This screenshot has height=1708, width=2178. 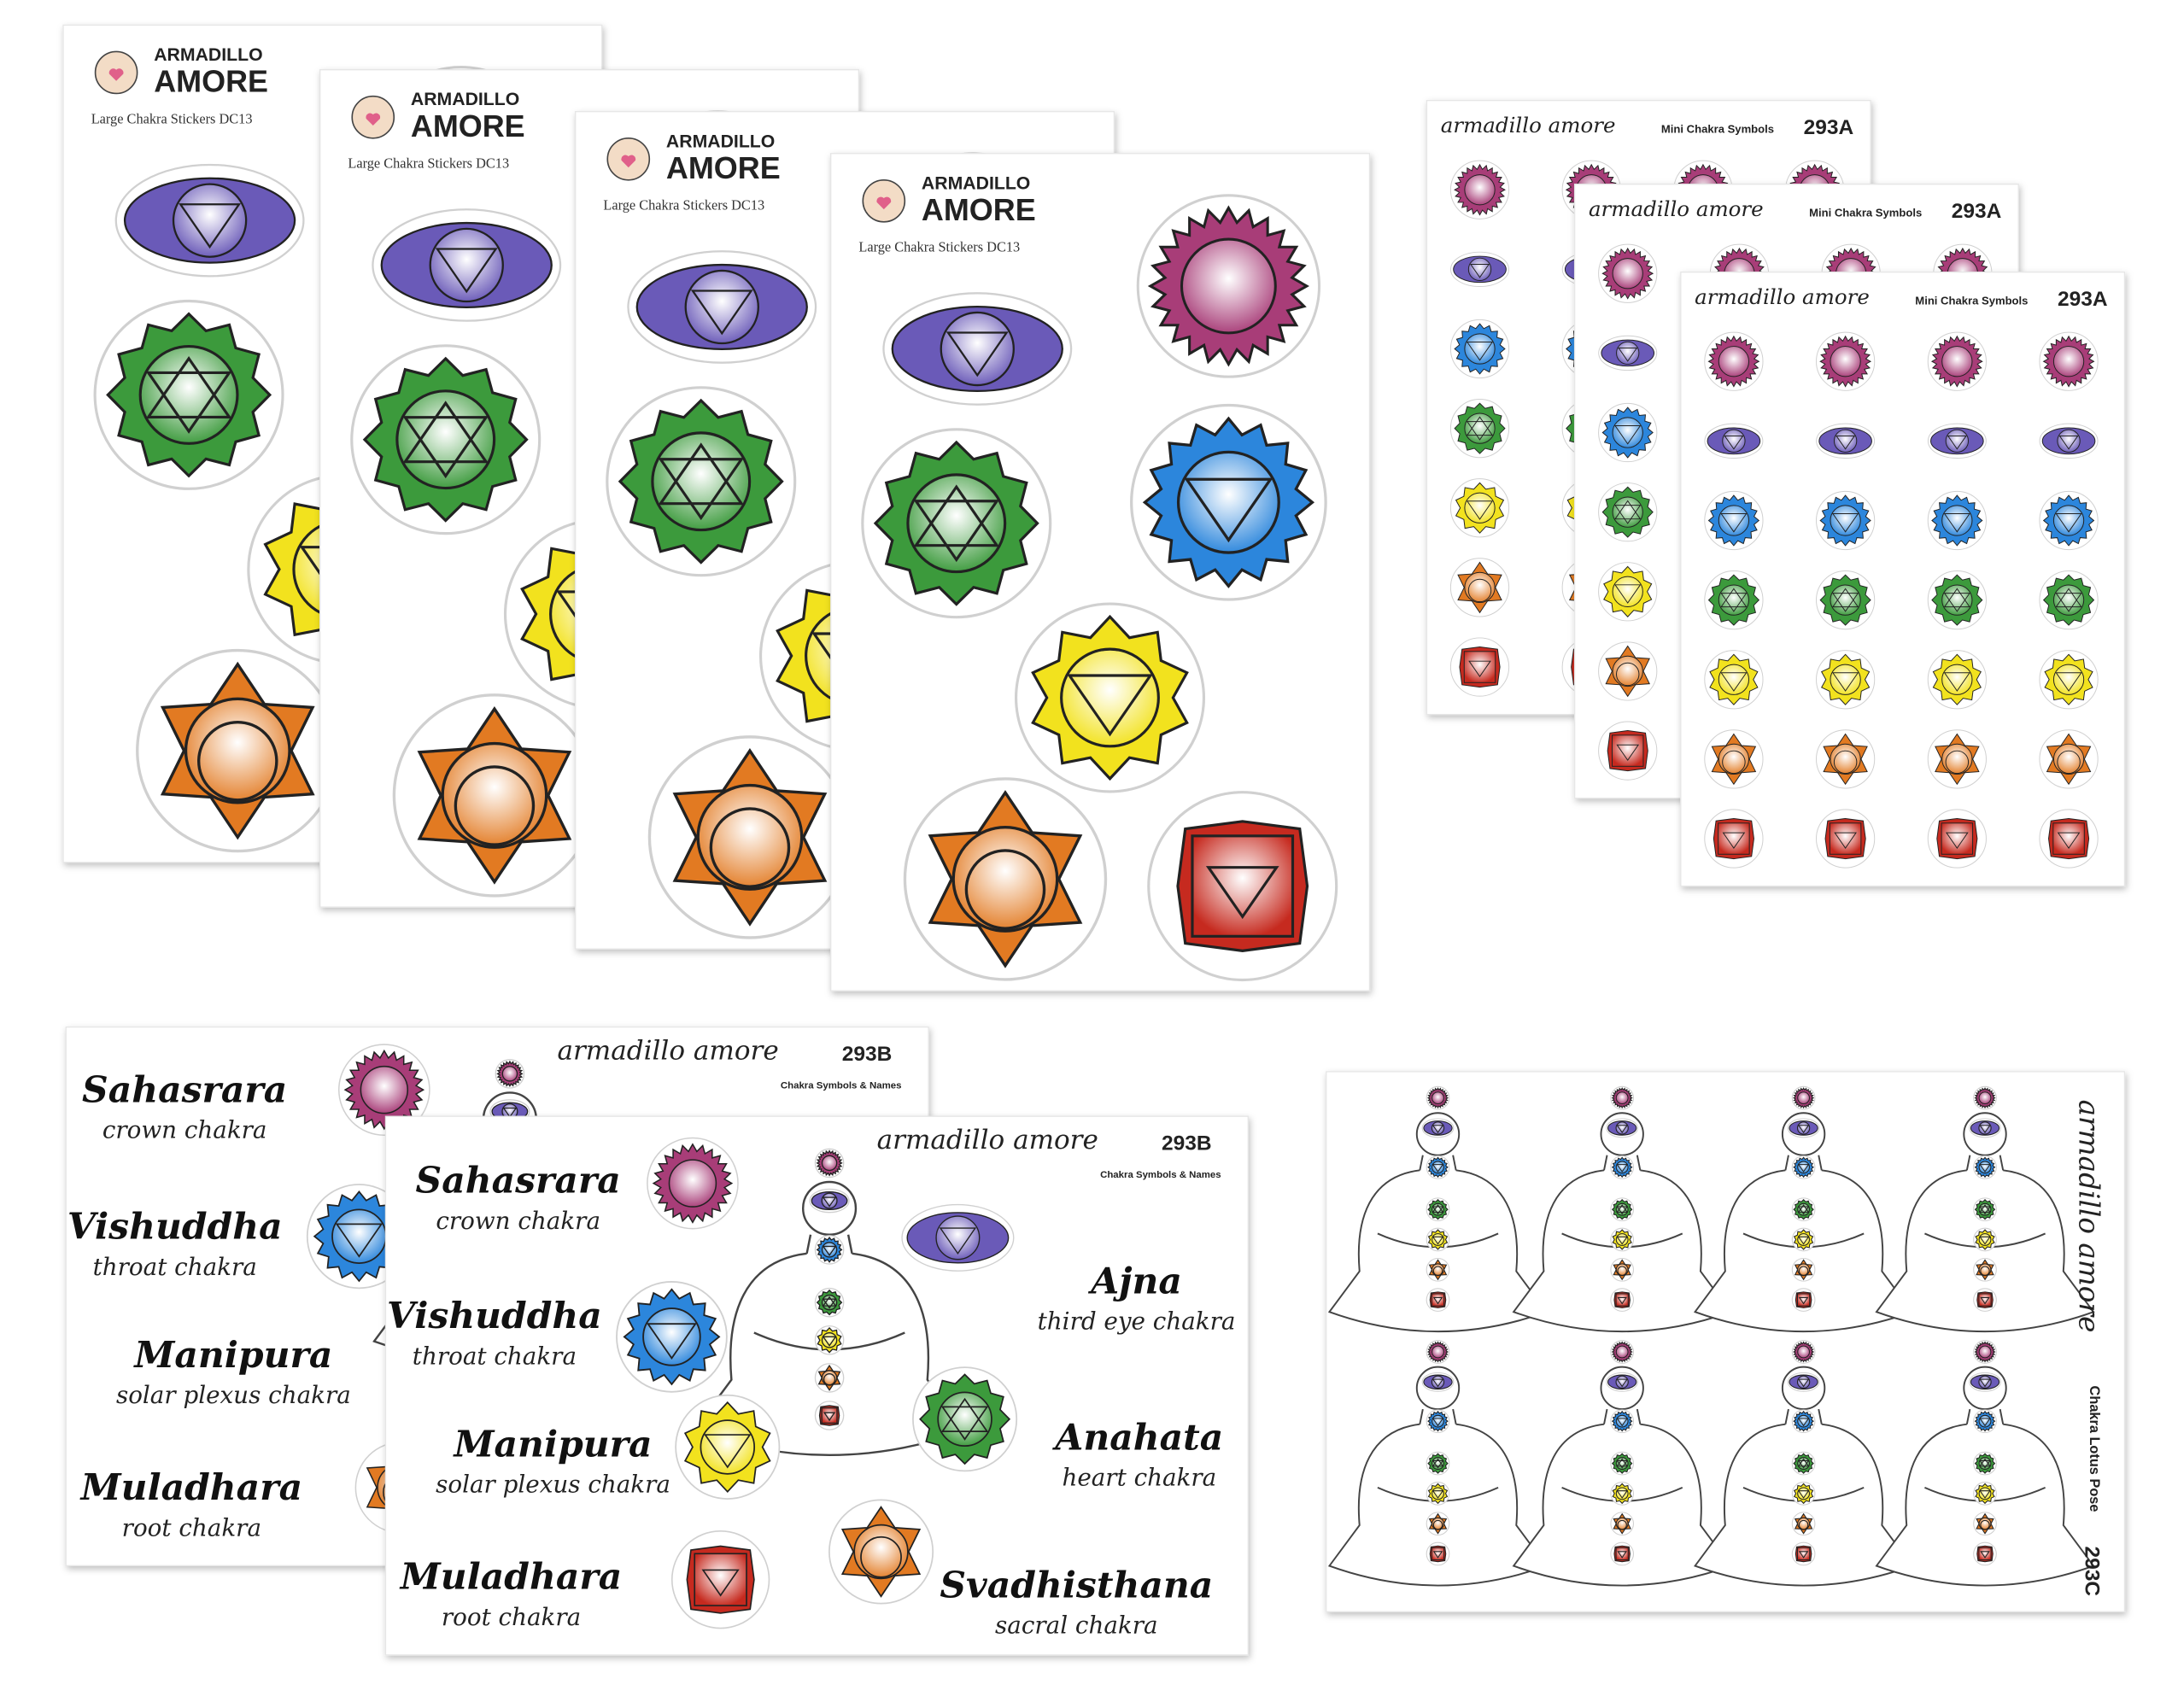 I want to click on chakra-subtitle: solar plexus chakra, so click(x=553, y=1485).